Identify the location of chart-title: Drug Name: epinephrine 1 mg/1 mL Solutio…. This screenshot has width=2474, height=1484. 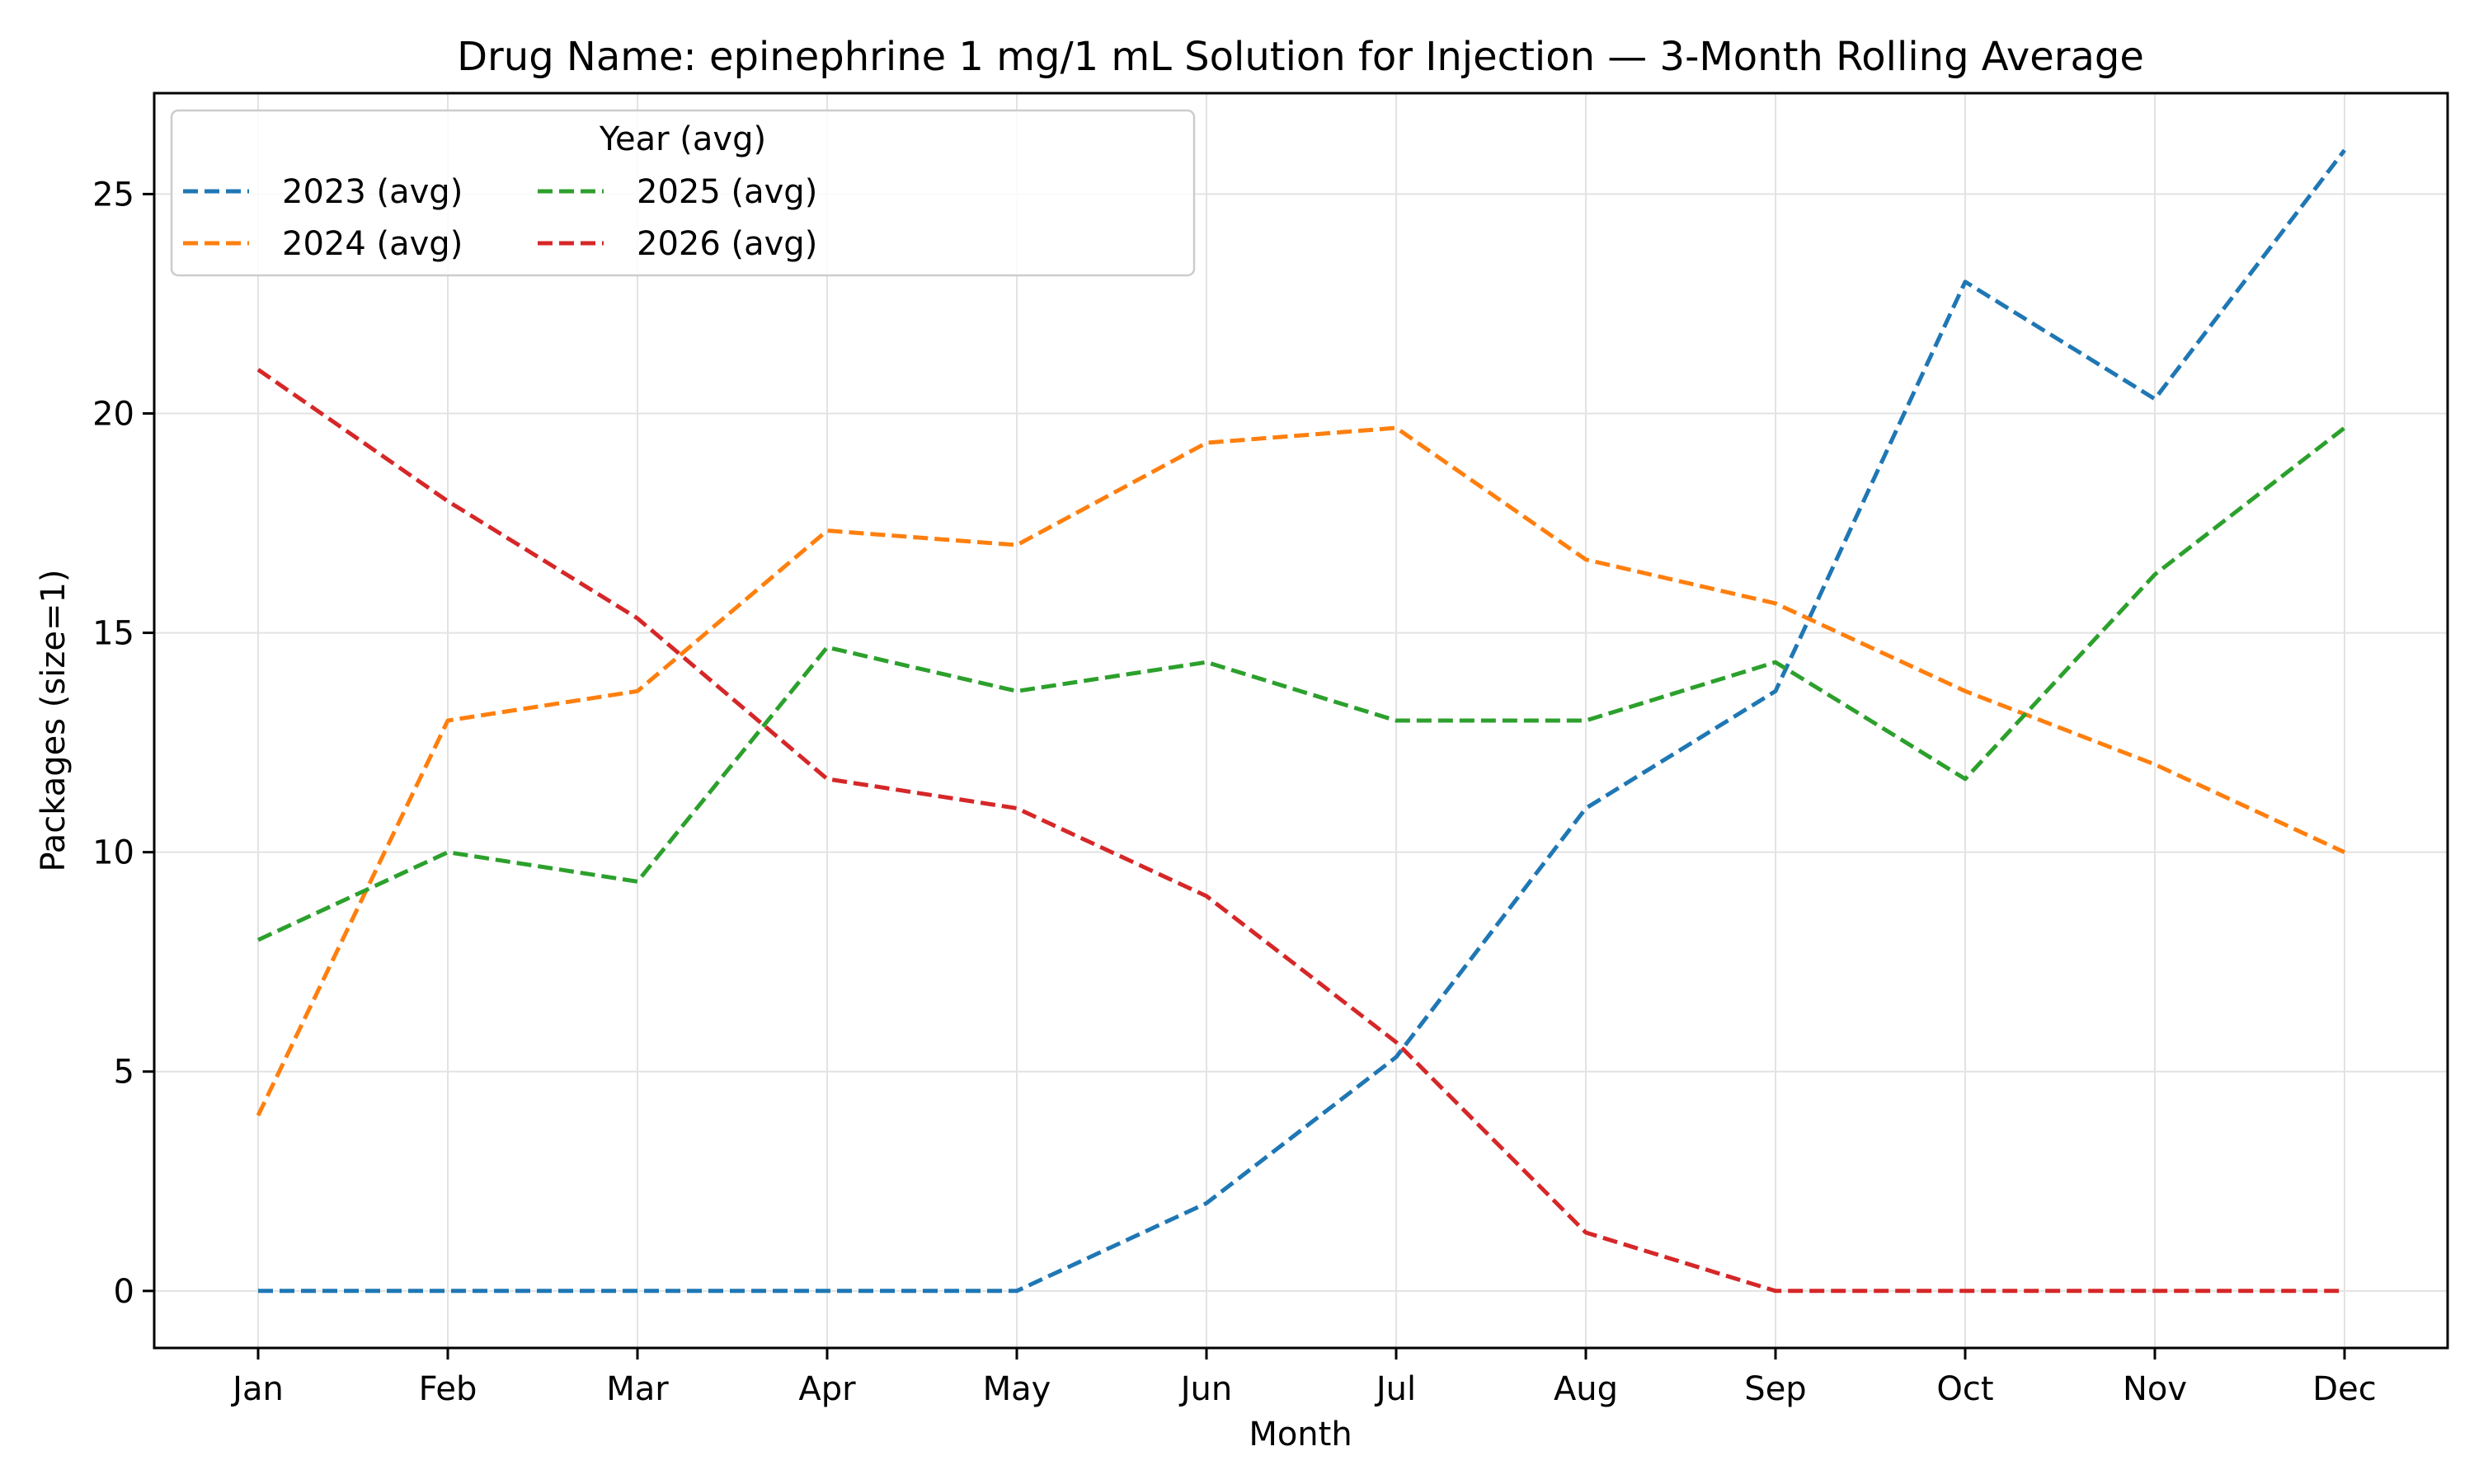
(1300, 57).